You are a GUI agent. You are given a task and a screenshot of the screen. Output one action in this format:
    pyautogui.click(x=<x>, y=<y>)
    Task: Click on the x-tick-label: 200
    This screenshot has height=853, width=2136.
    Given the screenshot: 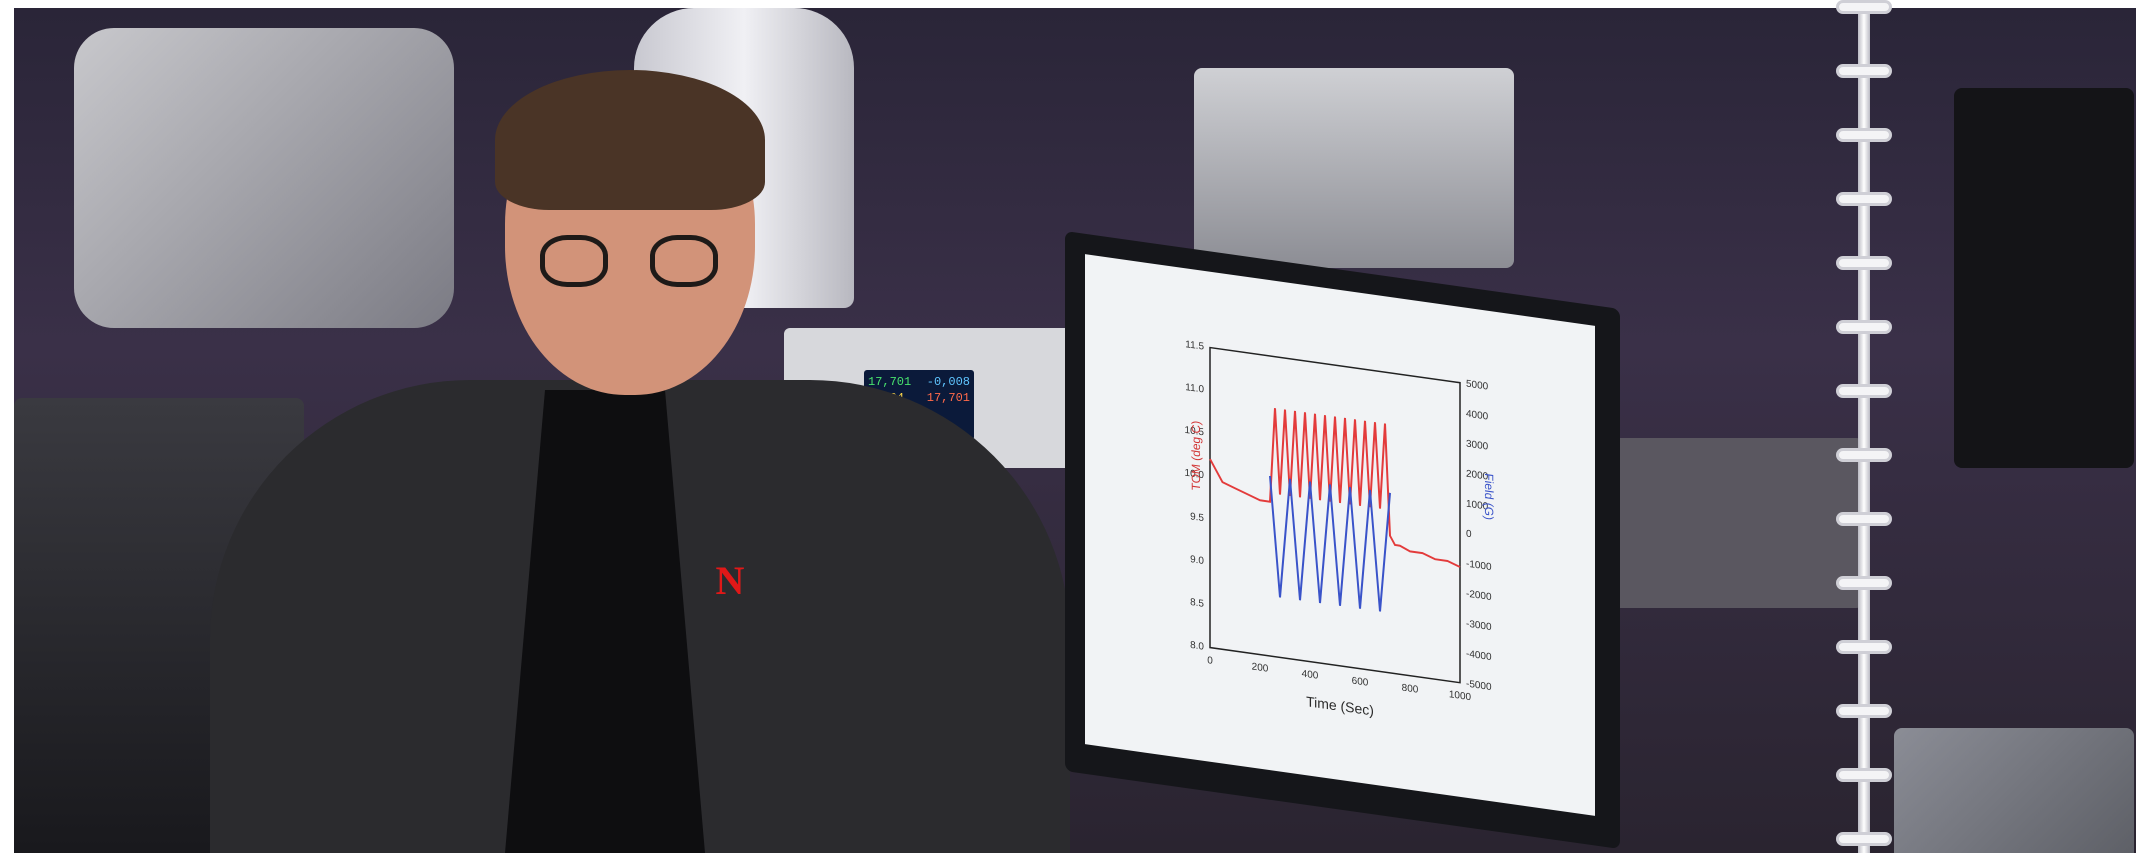 What is the action you would take?
    pyautogui.click(x=1260, y=667)
    